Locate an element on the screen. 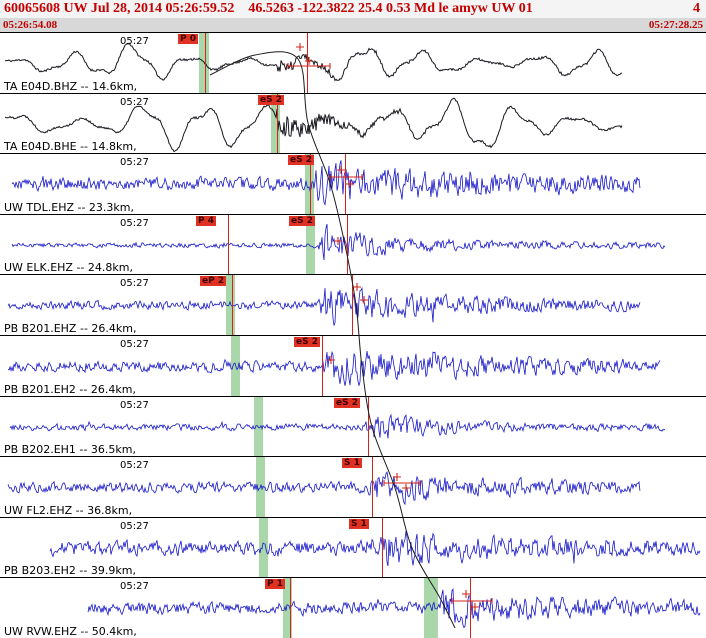 This screenshot has height=638, width=706. station-label: UW RVW.EHZ -- 50.4km, is located at coordinates (70, 631).